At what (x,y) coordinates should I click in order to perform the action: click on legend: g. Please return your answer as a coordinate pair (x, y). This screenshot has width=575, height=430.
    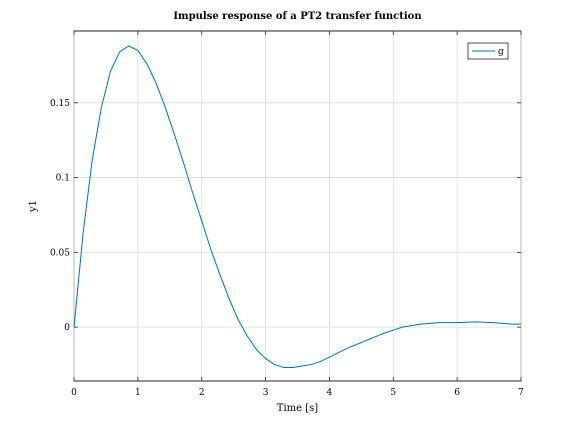
    Looking at the image, I should click on (488, 51).